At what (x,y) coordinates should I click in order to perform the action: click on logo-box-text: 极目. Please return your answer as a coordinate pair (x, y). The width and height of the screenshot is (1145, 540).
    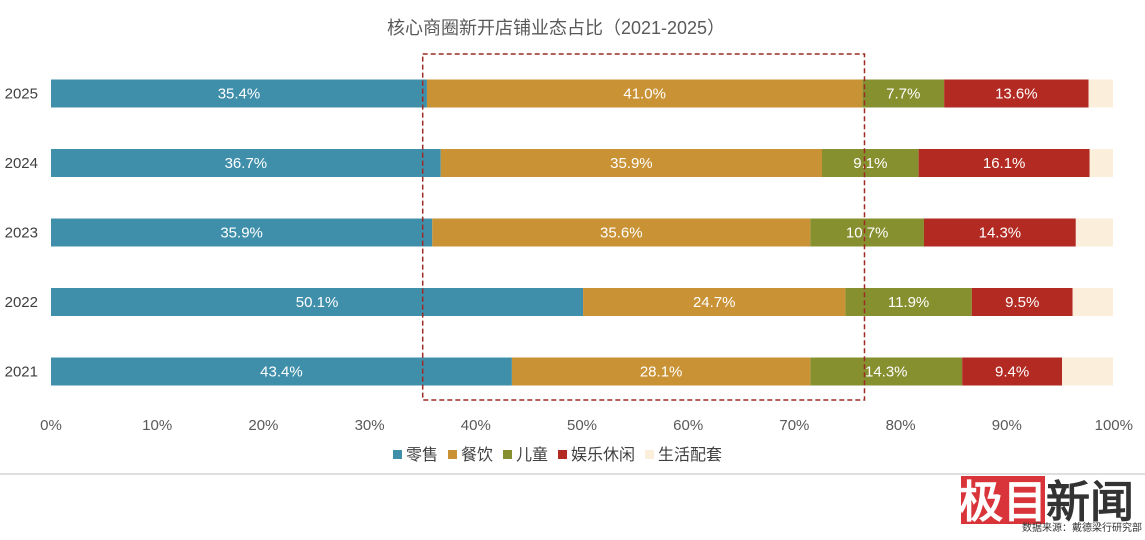
    Looking at the image, I should click on (1003, 502).